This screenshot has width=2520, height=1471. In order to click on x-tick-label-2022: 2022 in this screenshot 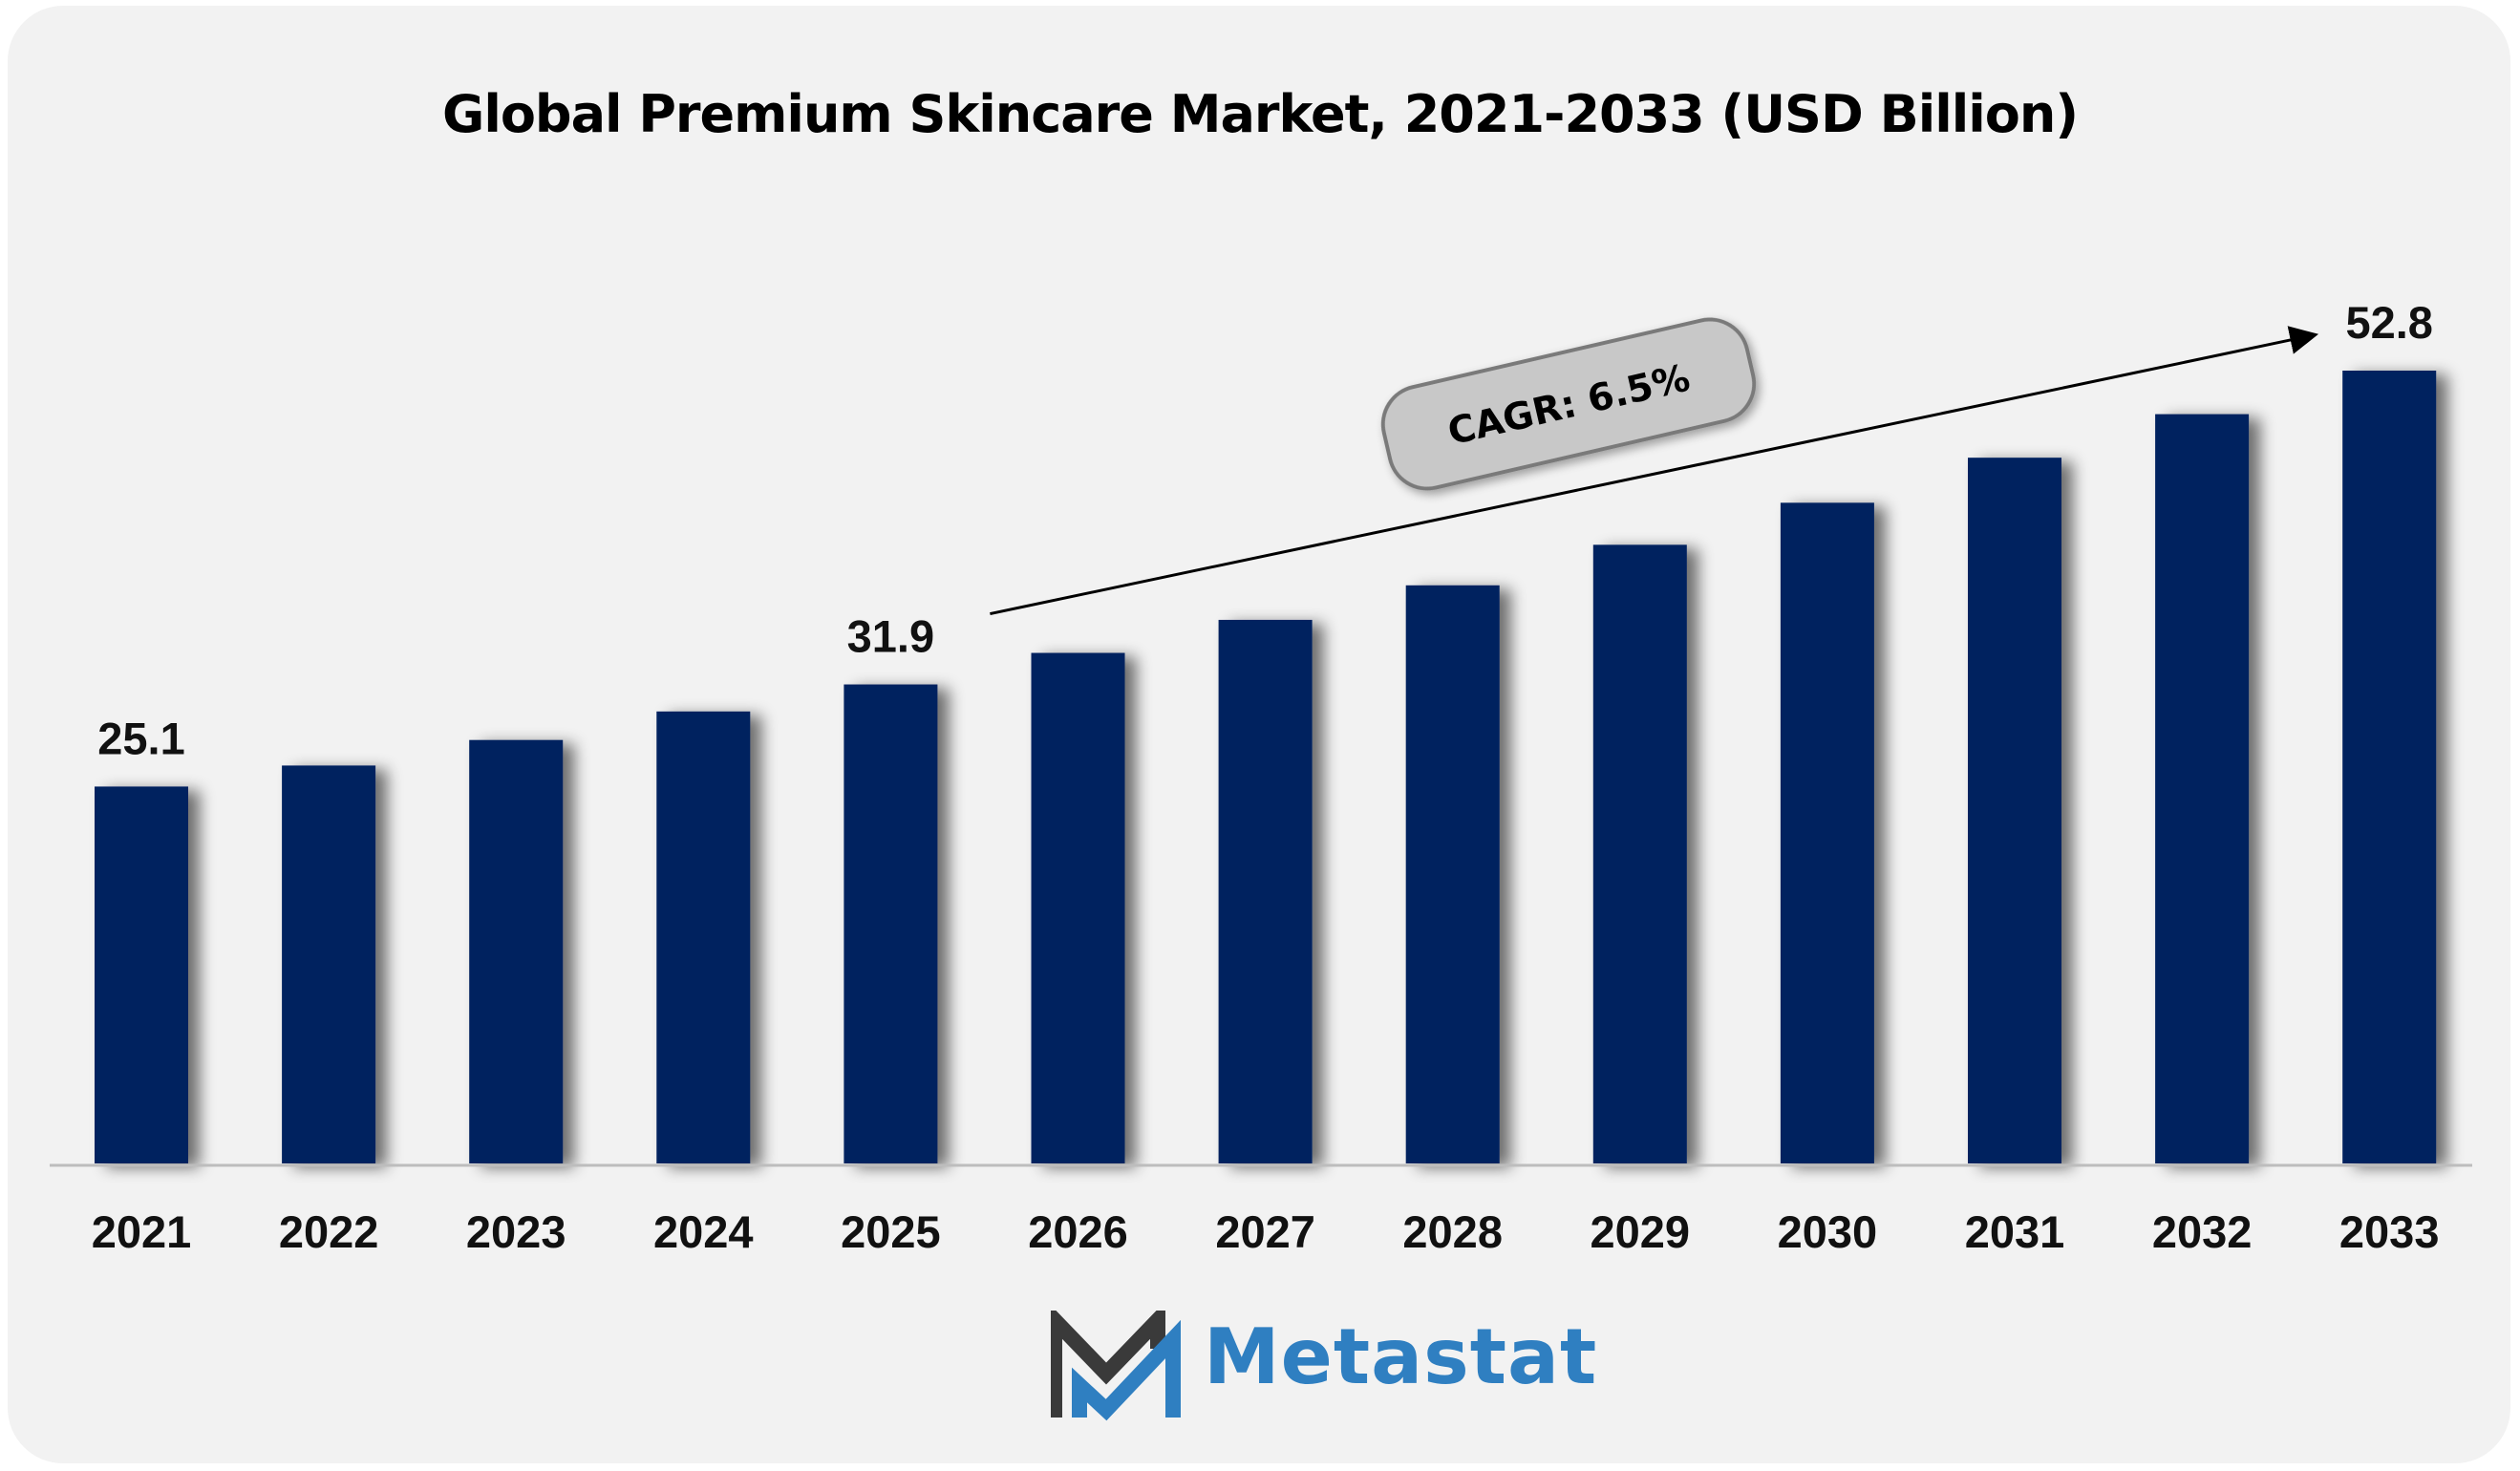, I will do `click(329, 1231)`.